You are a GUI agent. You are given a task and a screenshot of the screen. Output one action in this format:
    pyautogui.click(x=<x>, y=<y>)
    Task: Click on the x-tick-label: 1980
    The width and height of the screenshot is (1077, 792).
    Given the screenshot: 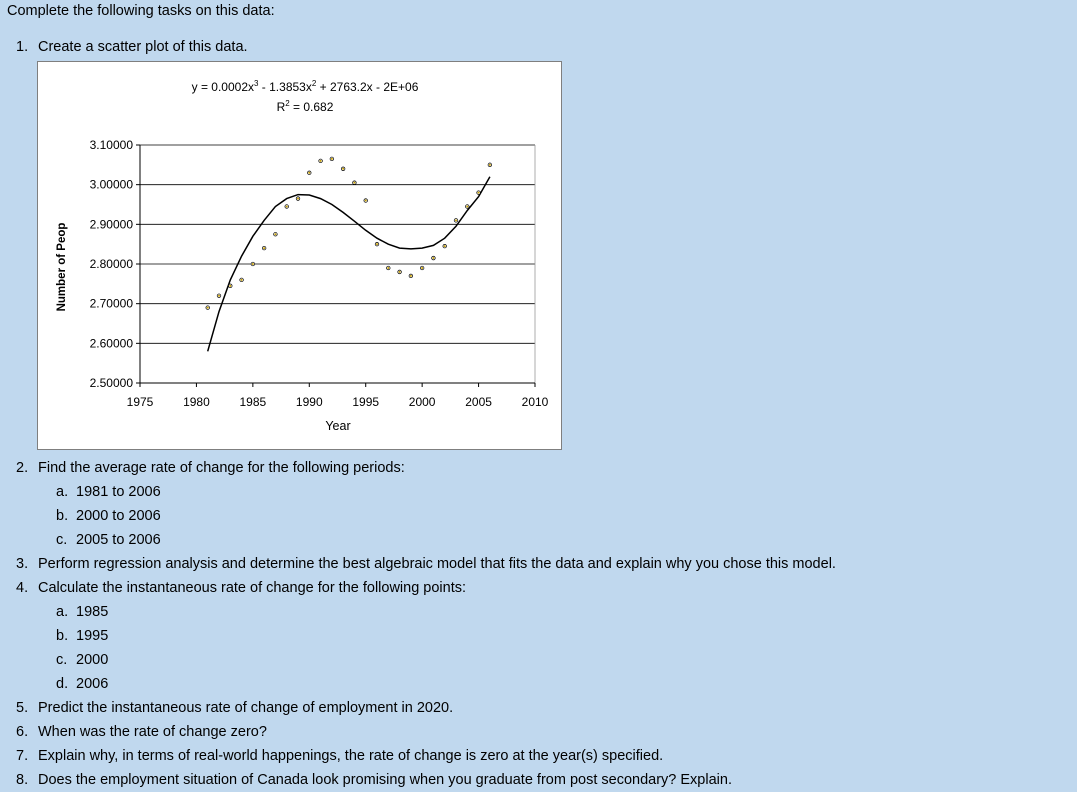 What is the action you would take?
    pyautogui.click(x=196, y=402)
    